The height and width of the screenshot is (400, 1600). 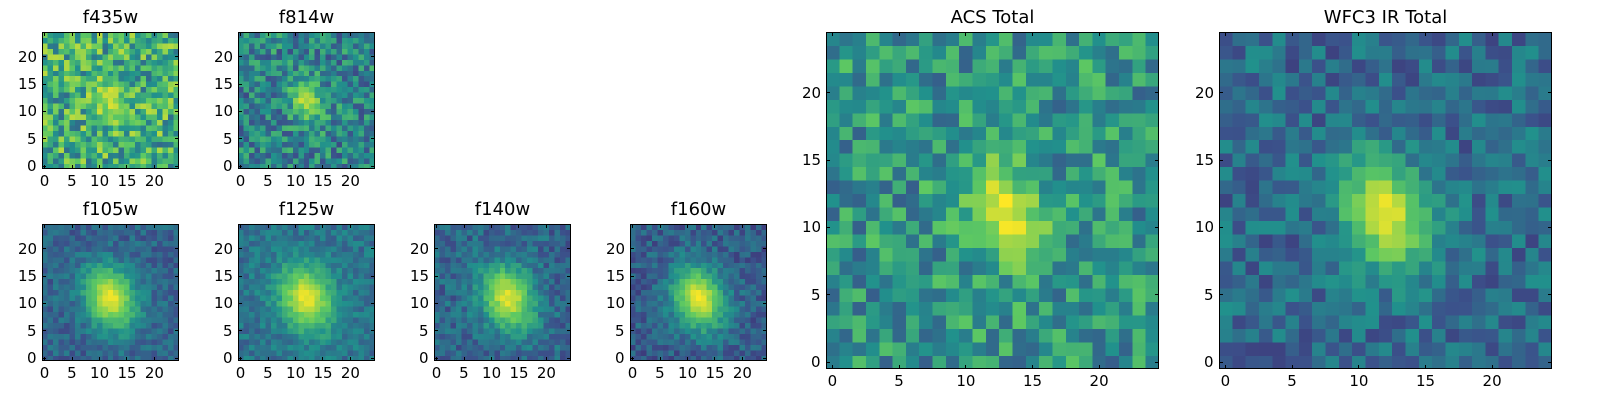 I want to click on panel-title: ACS Total, so click(x=992, y=17).